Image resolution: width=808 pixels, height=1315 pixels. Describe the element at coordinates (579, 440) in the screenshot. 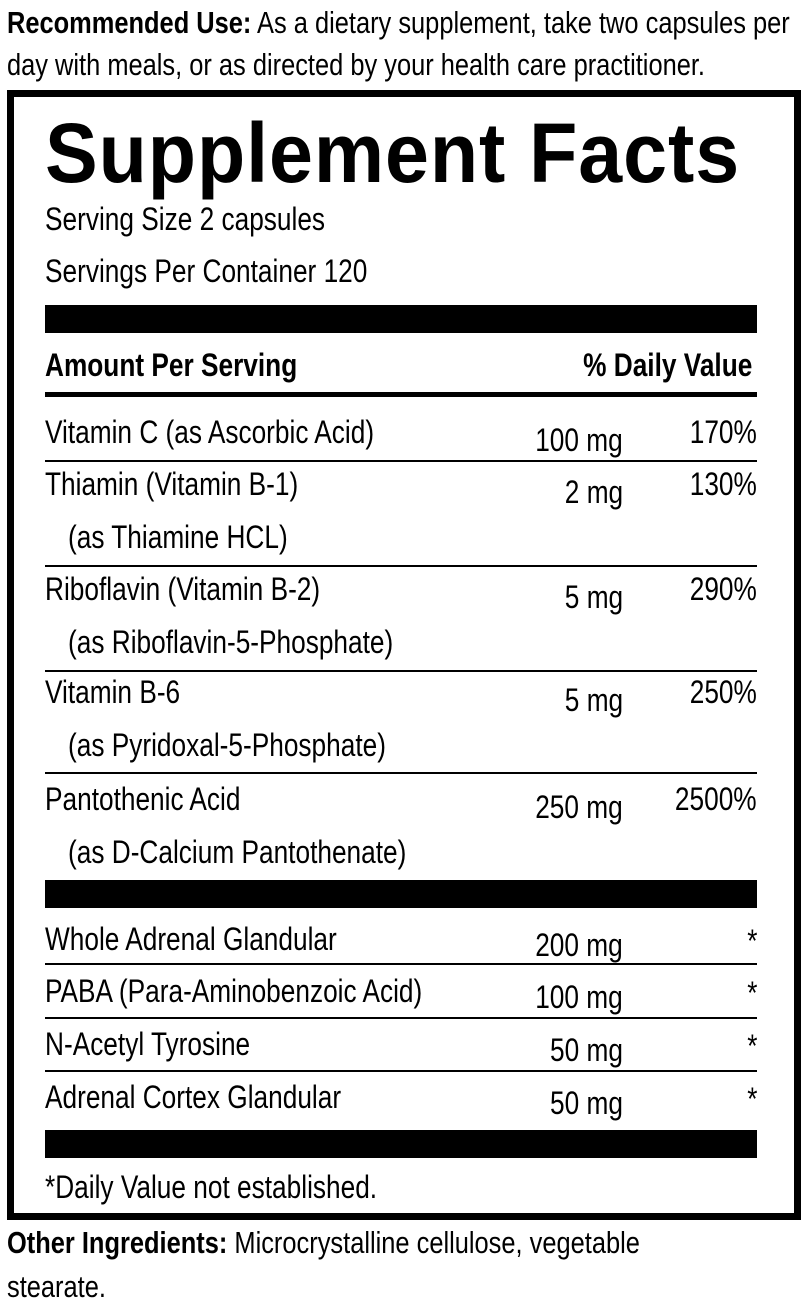

I see `nutrient-amount: 100 mg` at that location.